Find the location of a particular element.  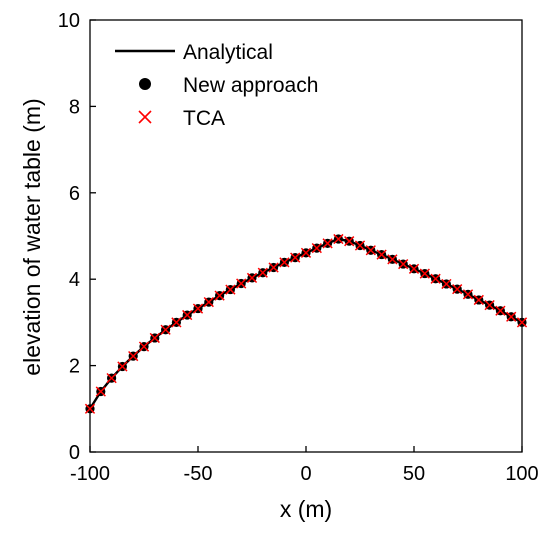

x-tick-labels: -100 -50 0 50 100 is located at coordinates (304, 474).